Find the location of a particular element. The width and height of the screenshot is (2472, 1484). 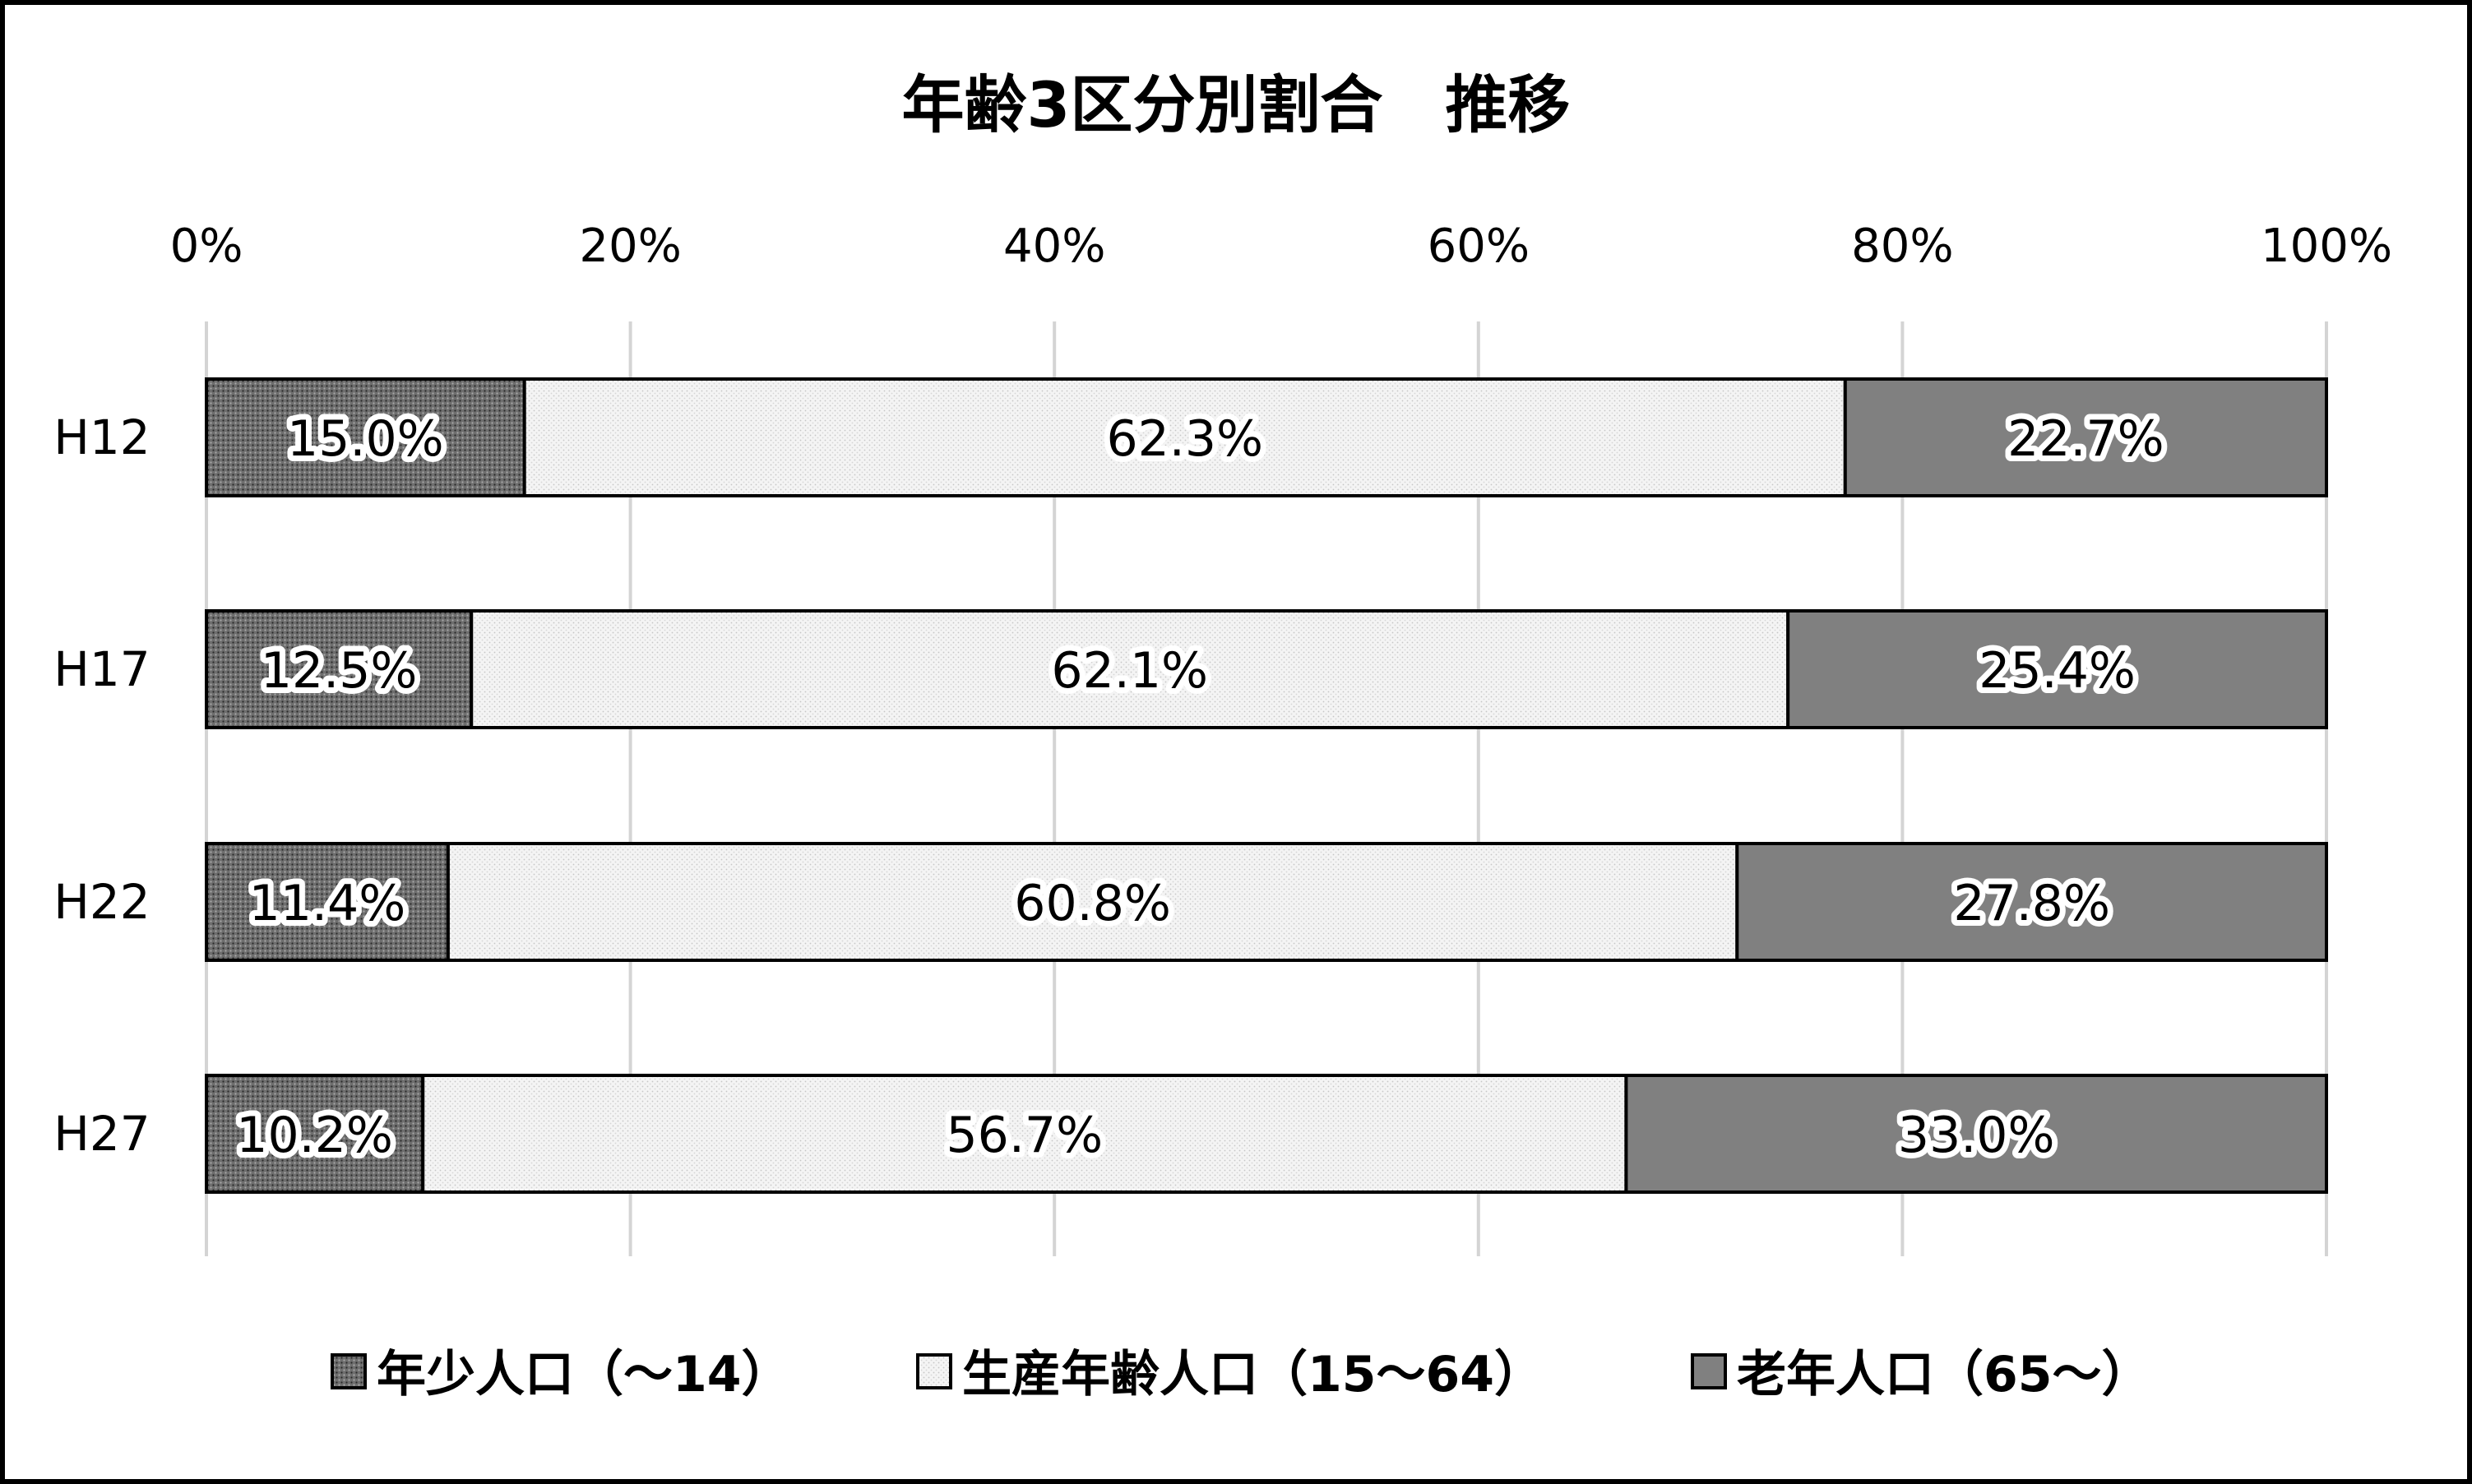

legend: 年少人口（～14） 生産年齢人口（15～64） 老年人口（65～） is located at coordinates (1241, 1374).